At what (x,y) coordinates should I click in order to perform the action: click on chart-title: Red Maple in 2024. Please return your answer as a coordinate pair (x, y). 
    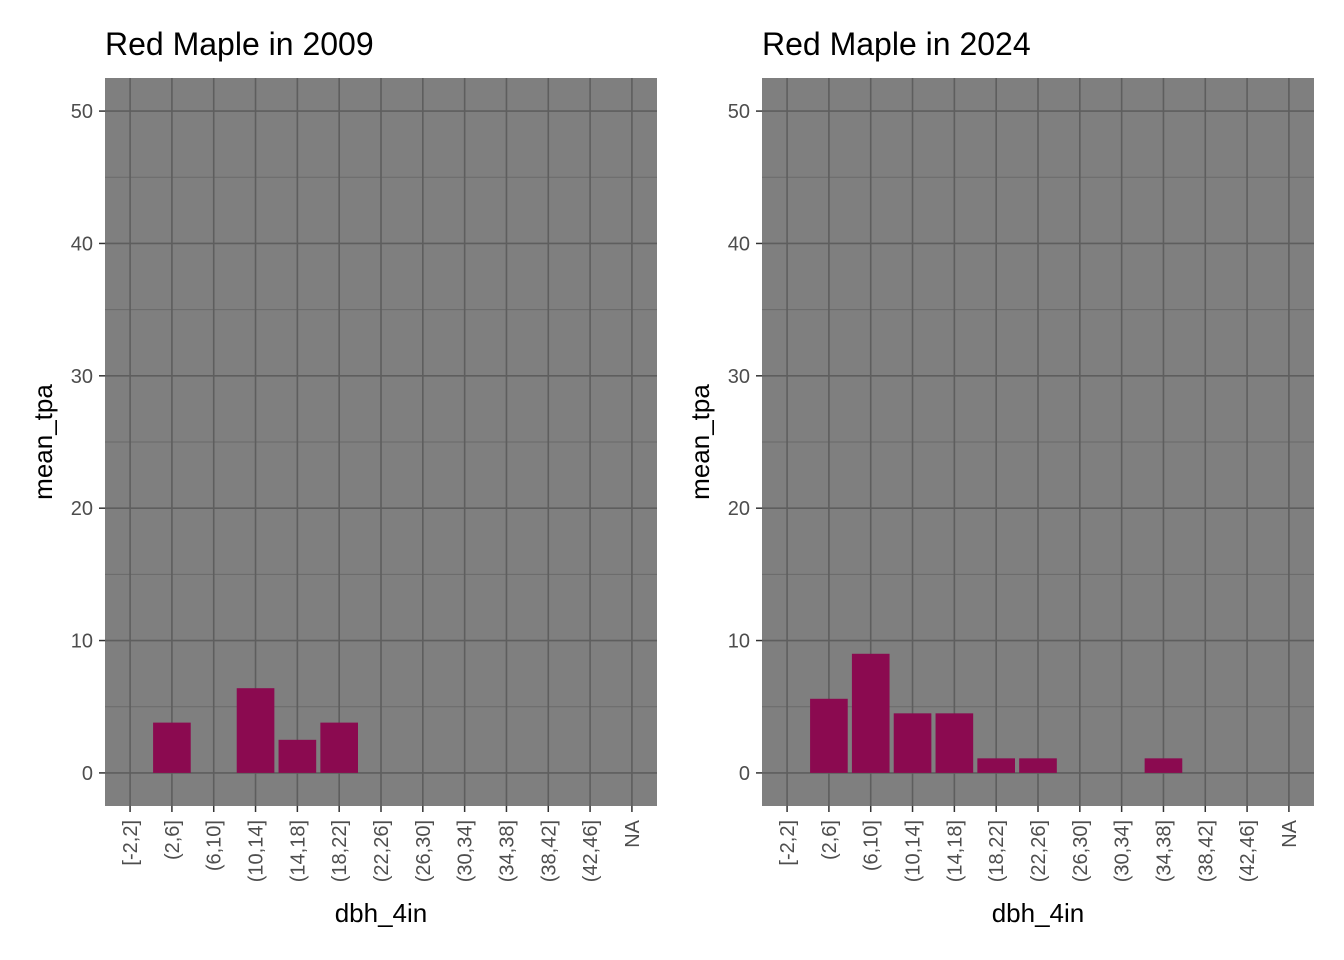
    Looking at the image, I should click on (896, 44).